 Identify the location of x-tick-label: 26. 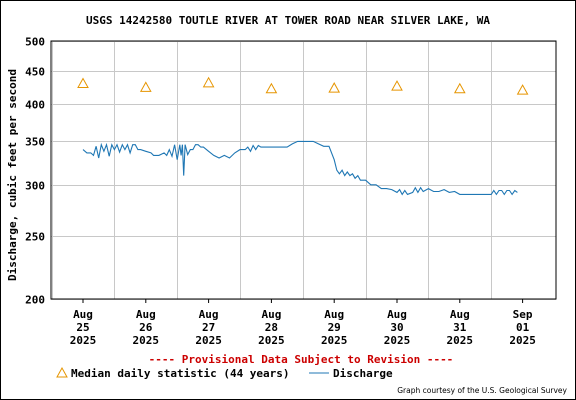
(146, 327).